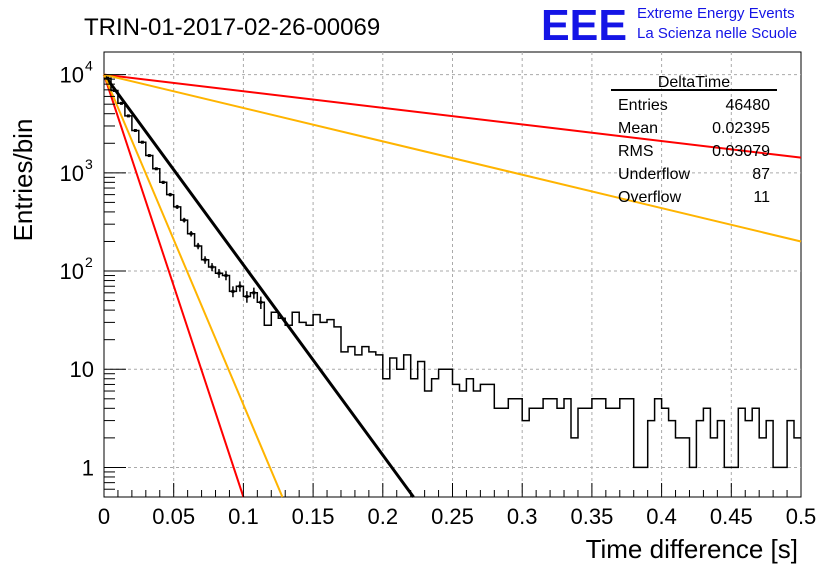  Describe the element at coordinates (243, 516) in the screenshot. I see `x-tick-label: 0.1` at that location.